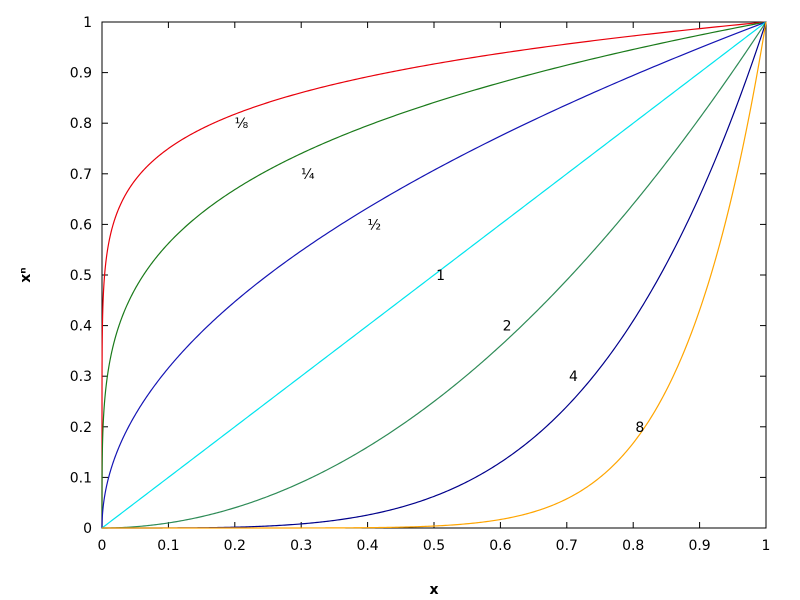 The height and width of the screenshot is (600, 800). I want to click on x-tick-label: 0.4, so click(367, 546).